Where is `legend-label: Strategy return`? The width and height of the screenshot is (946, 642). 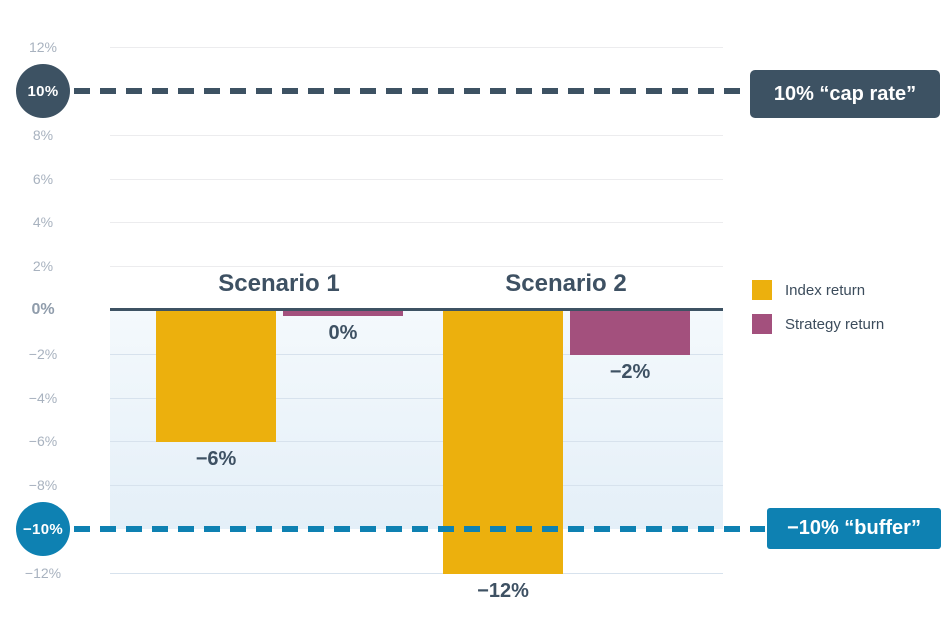 legend-label: Strategy return is located at coordinates (835, 324).